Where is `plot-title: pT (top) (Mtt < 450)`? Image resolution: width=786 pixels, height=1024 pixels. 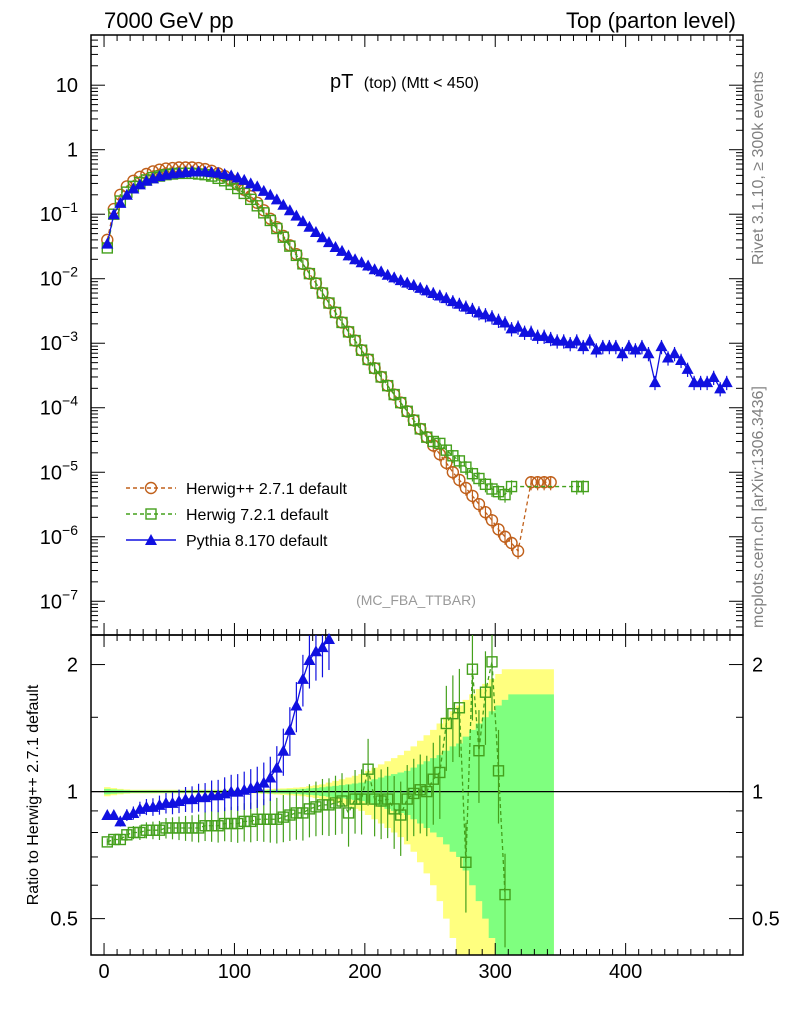 plot-title: pT (top) (Mtt < 450) is located at coordinates (404, 82).